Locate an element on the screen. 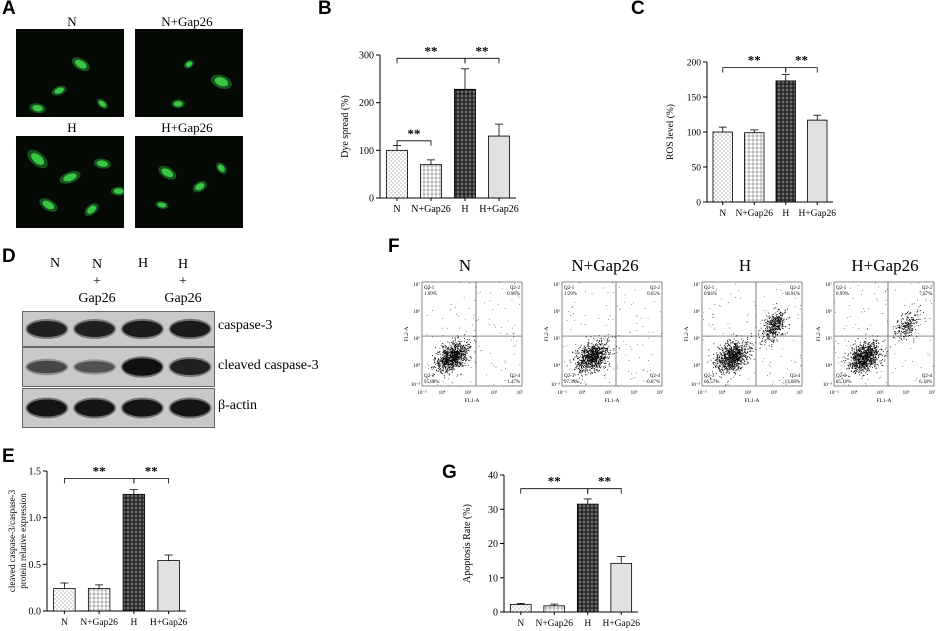 The height and width of the screenshot is (631, 941). panel-letter-c: C is located at coordinates (638, 9).